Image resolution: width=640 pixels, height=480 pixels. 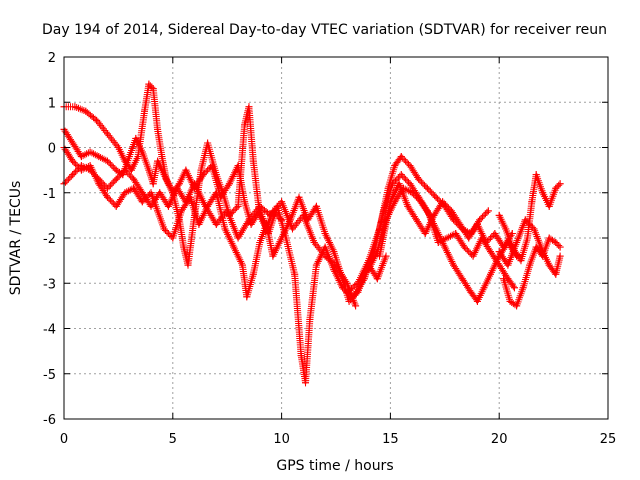 What do you see at coordinates (64, 439) in the screenshot?
I see `x-tick-label: 0` at bounding box center [64, 439].